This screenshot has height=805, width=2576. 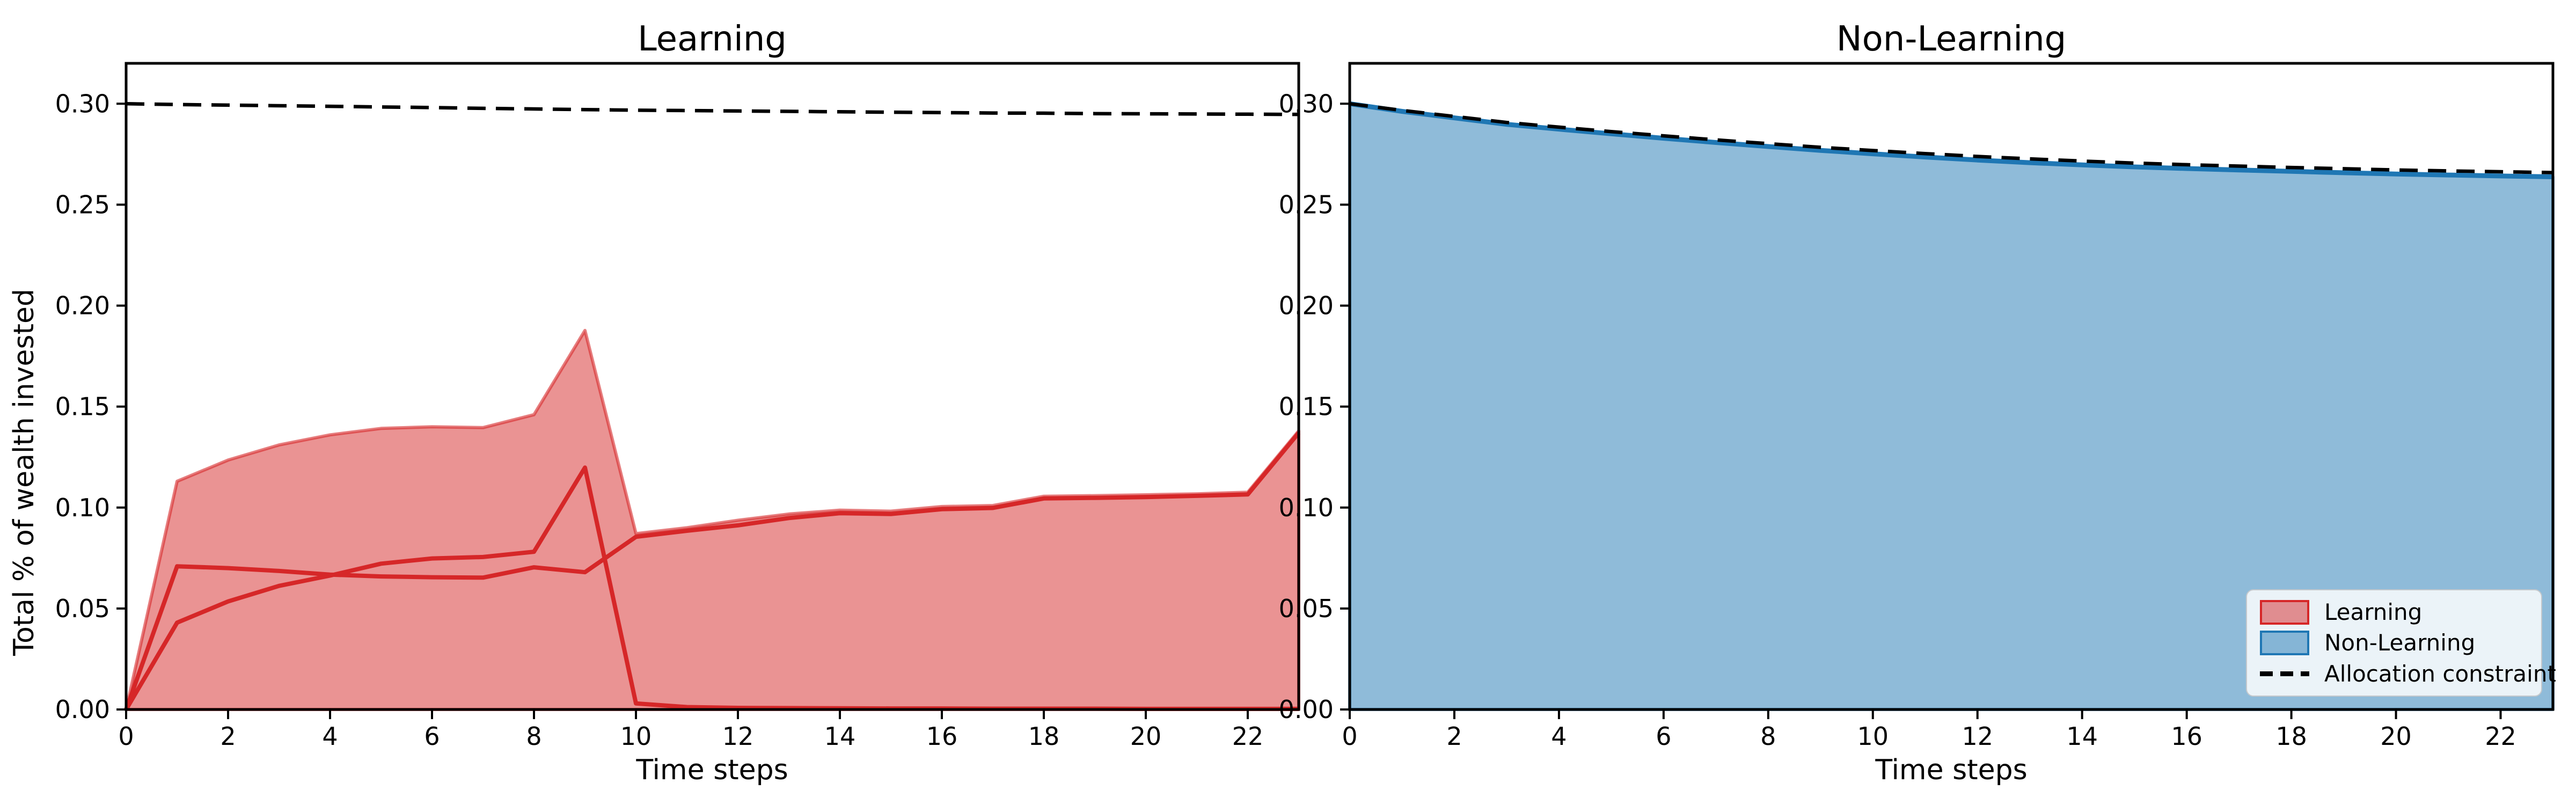 I want to click on legend-item-learning: Learning, so click(x=2395, y=612).